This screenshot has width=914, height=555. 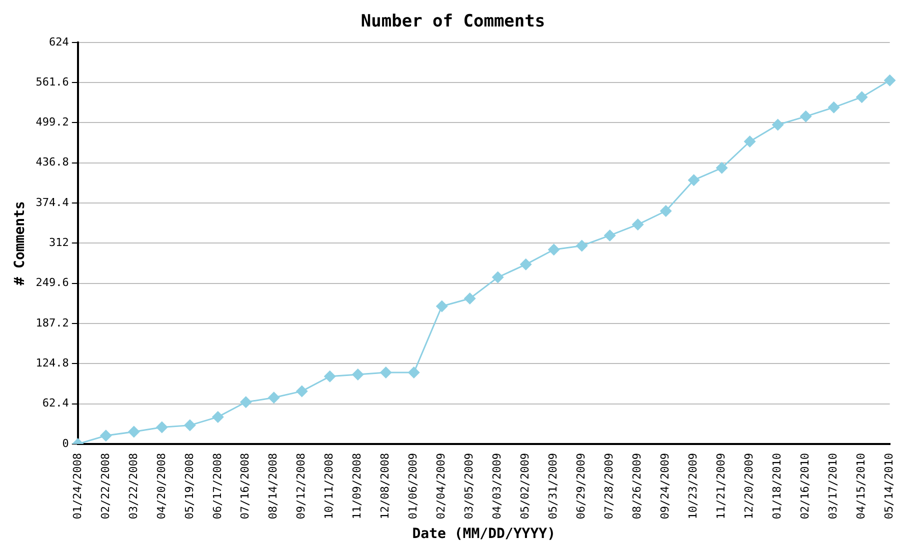 What do you see at coordinates (805, 486) in the screenshot?
I see `x-tick-label: 02/16/2010` at bounding box center [805, 486].